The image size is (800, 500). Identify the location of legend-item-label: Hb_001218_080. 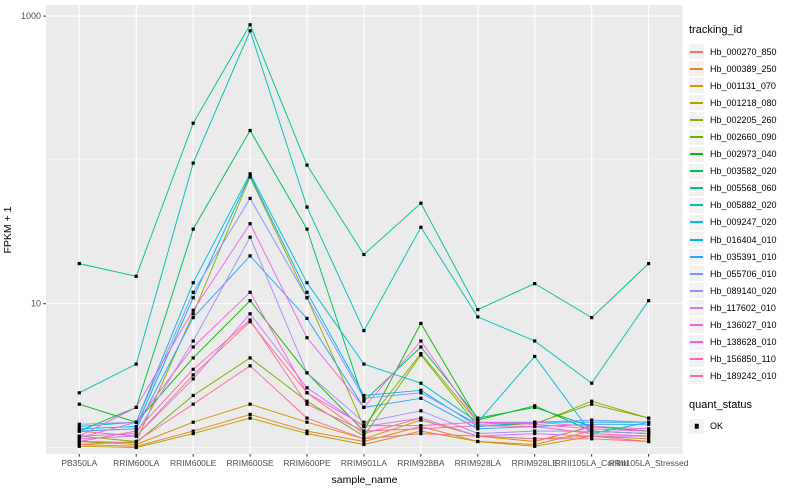
(743, 102).